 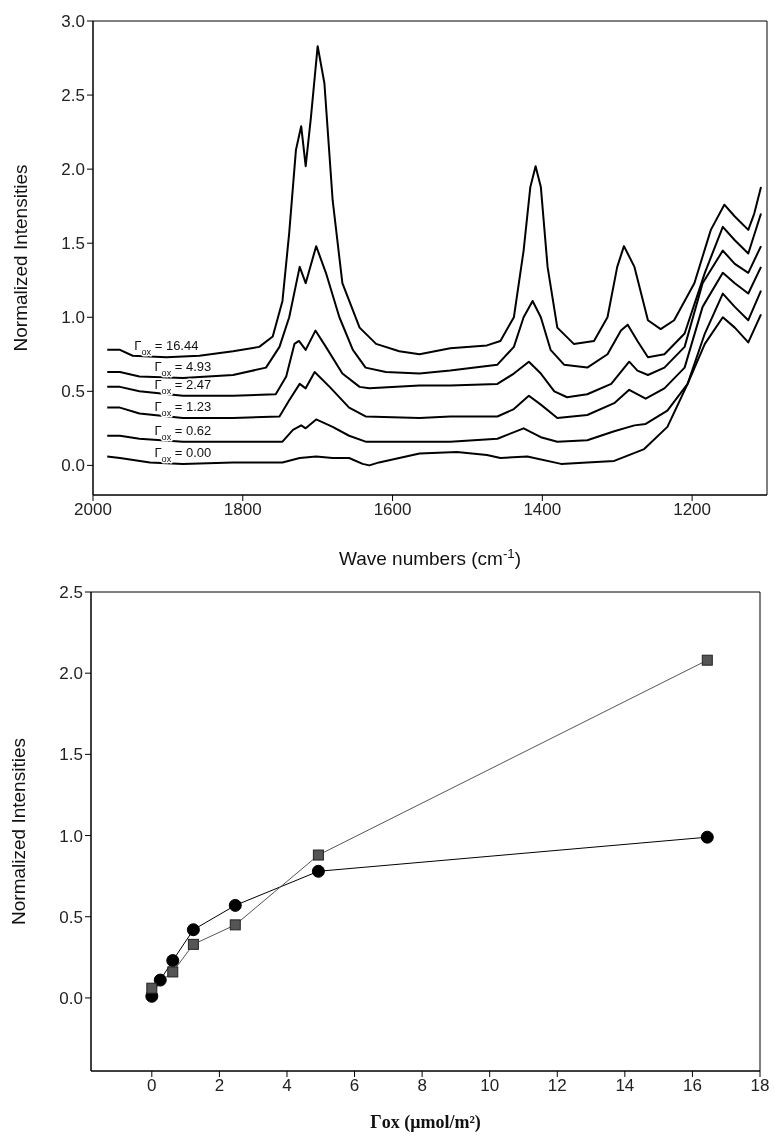 What do you see at coordinates (242, 510) in the screenshot?
I see `x-tick-label: 1800` at bounding box center [242, 510].